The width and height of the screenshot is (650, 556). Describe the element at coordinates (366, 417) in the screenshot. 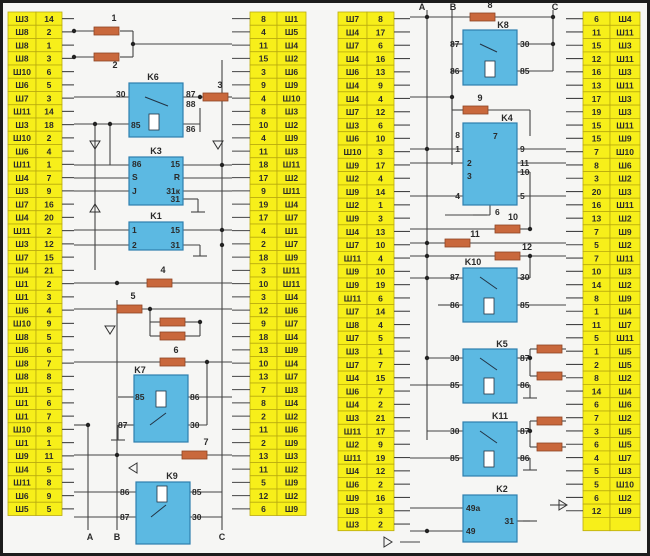

I see `connector-row: Ш3 21` at that location.